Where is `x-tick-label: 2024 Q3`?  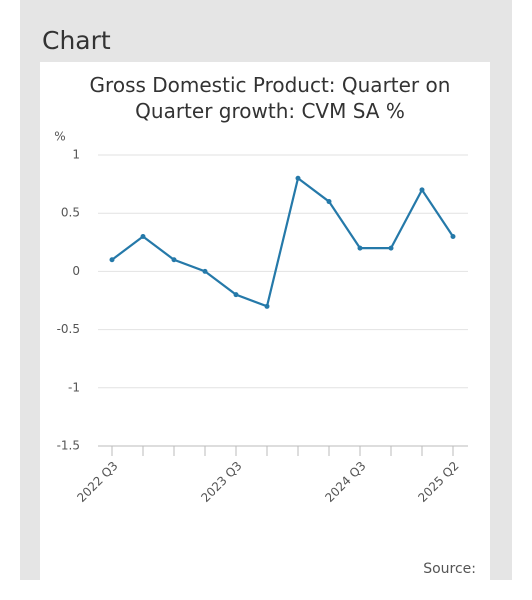
x-tick-label: 2024 Q3 is located at coordinates (345, 482).